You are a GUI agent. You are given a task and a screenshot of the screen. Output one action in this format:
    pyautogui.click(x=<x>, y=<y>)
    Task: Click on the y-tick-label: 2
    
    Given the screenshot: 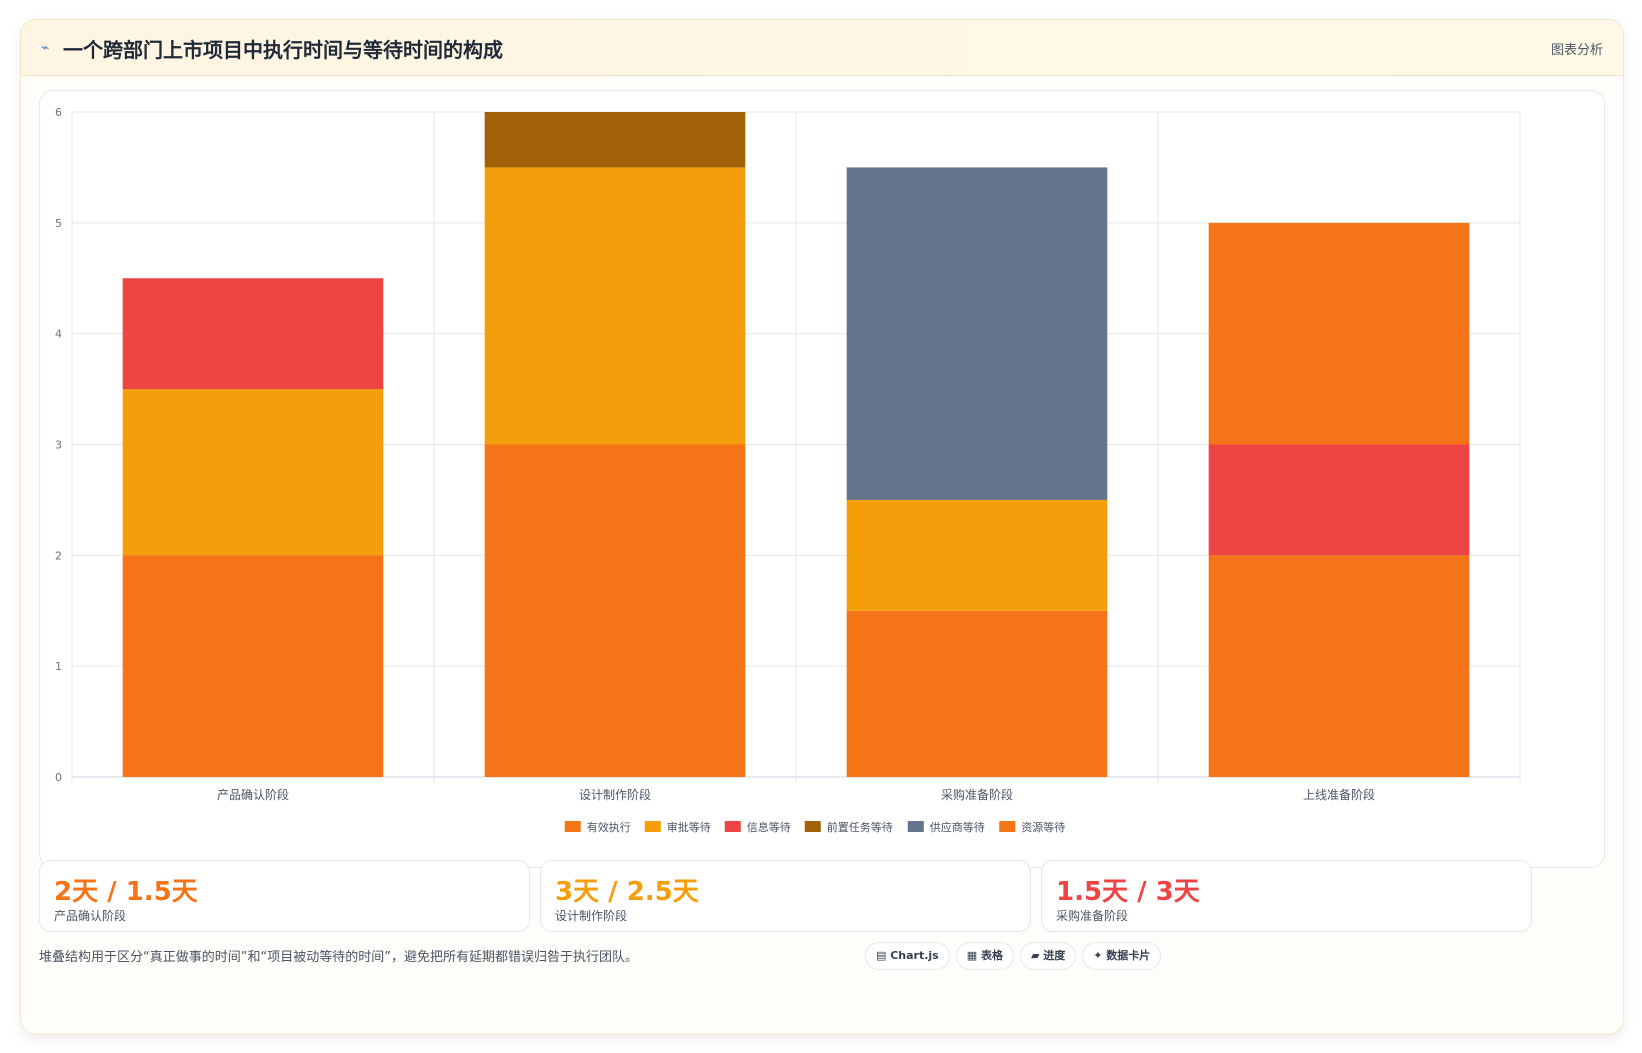 What is the action you would take?
    pyautogui.click(x=58, y=555)
    